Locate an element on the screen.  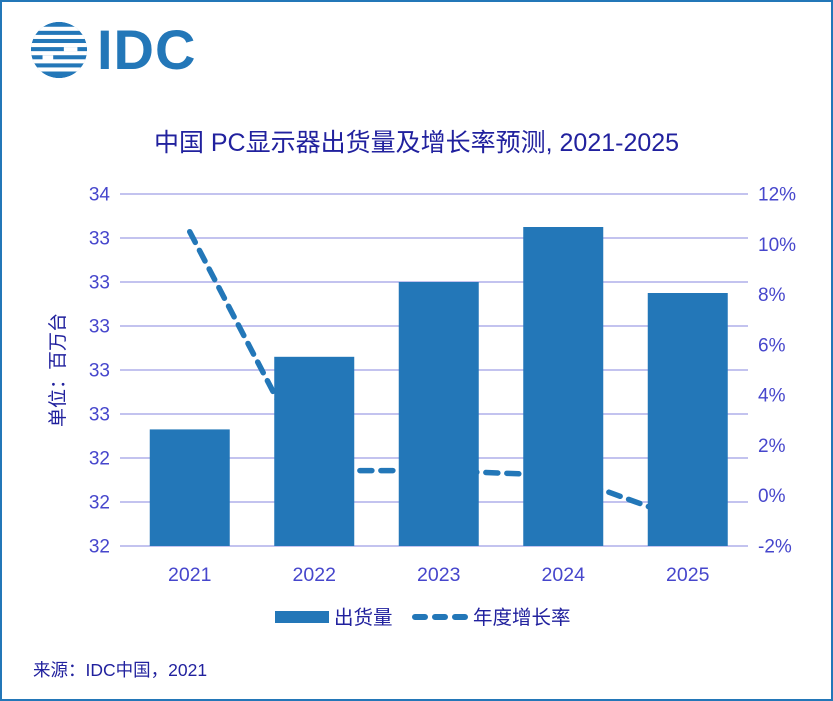
bar-2023 is located at coordinates (438, 414).